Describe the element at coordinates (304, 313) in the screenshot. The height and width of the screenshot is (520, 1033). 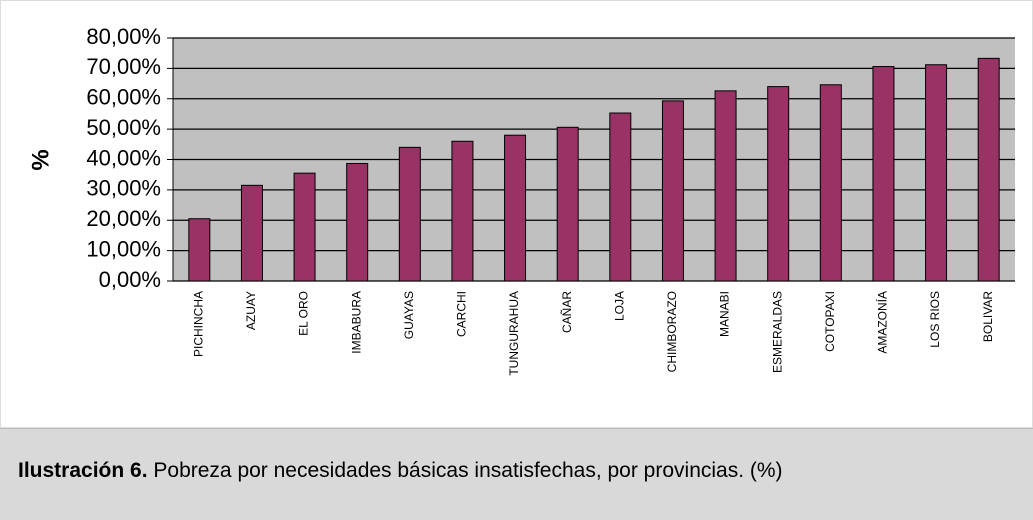
I see `x-tick-label: EL ORO` at that location.